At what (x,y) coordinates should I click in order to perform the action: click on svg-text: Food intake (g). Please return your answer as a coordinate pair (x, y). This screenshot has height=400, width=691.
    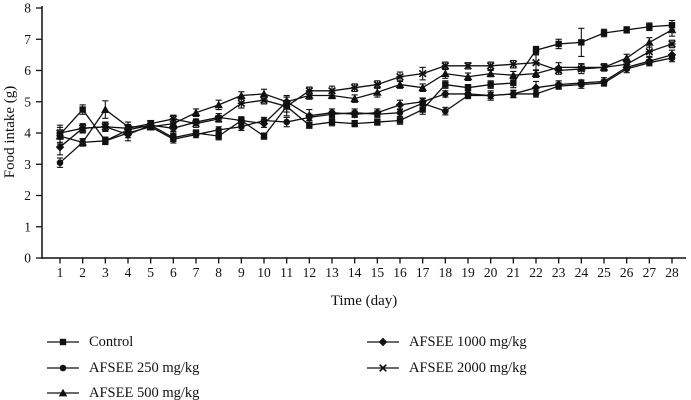
    Looking at the image, I should click on (10, 132).